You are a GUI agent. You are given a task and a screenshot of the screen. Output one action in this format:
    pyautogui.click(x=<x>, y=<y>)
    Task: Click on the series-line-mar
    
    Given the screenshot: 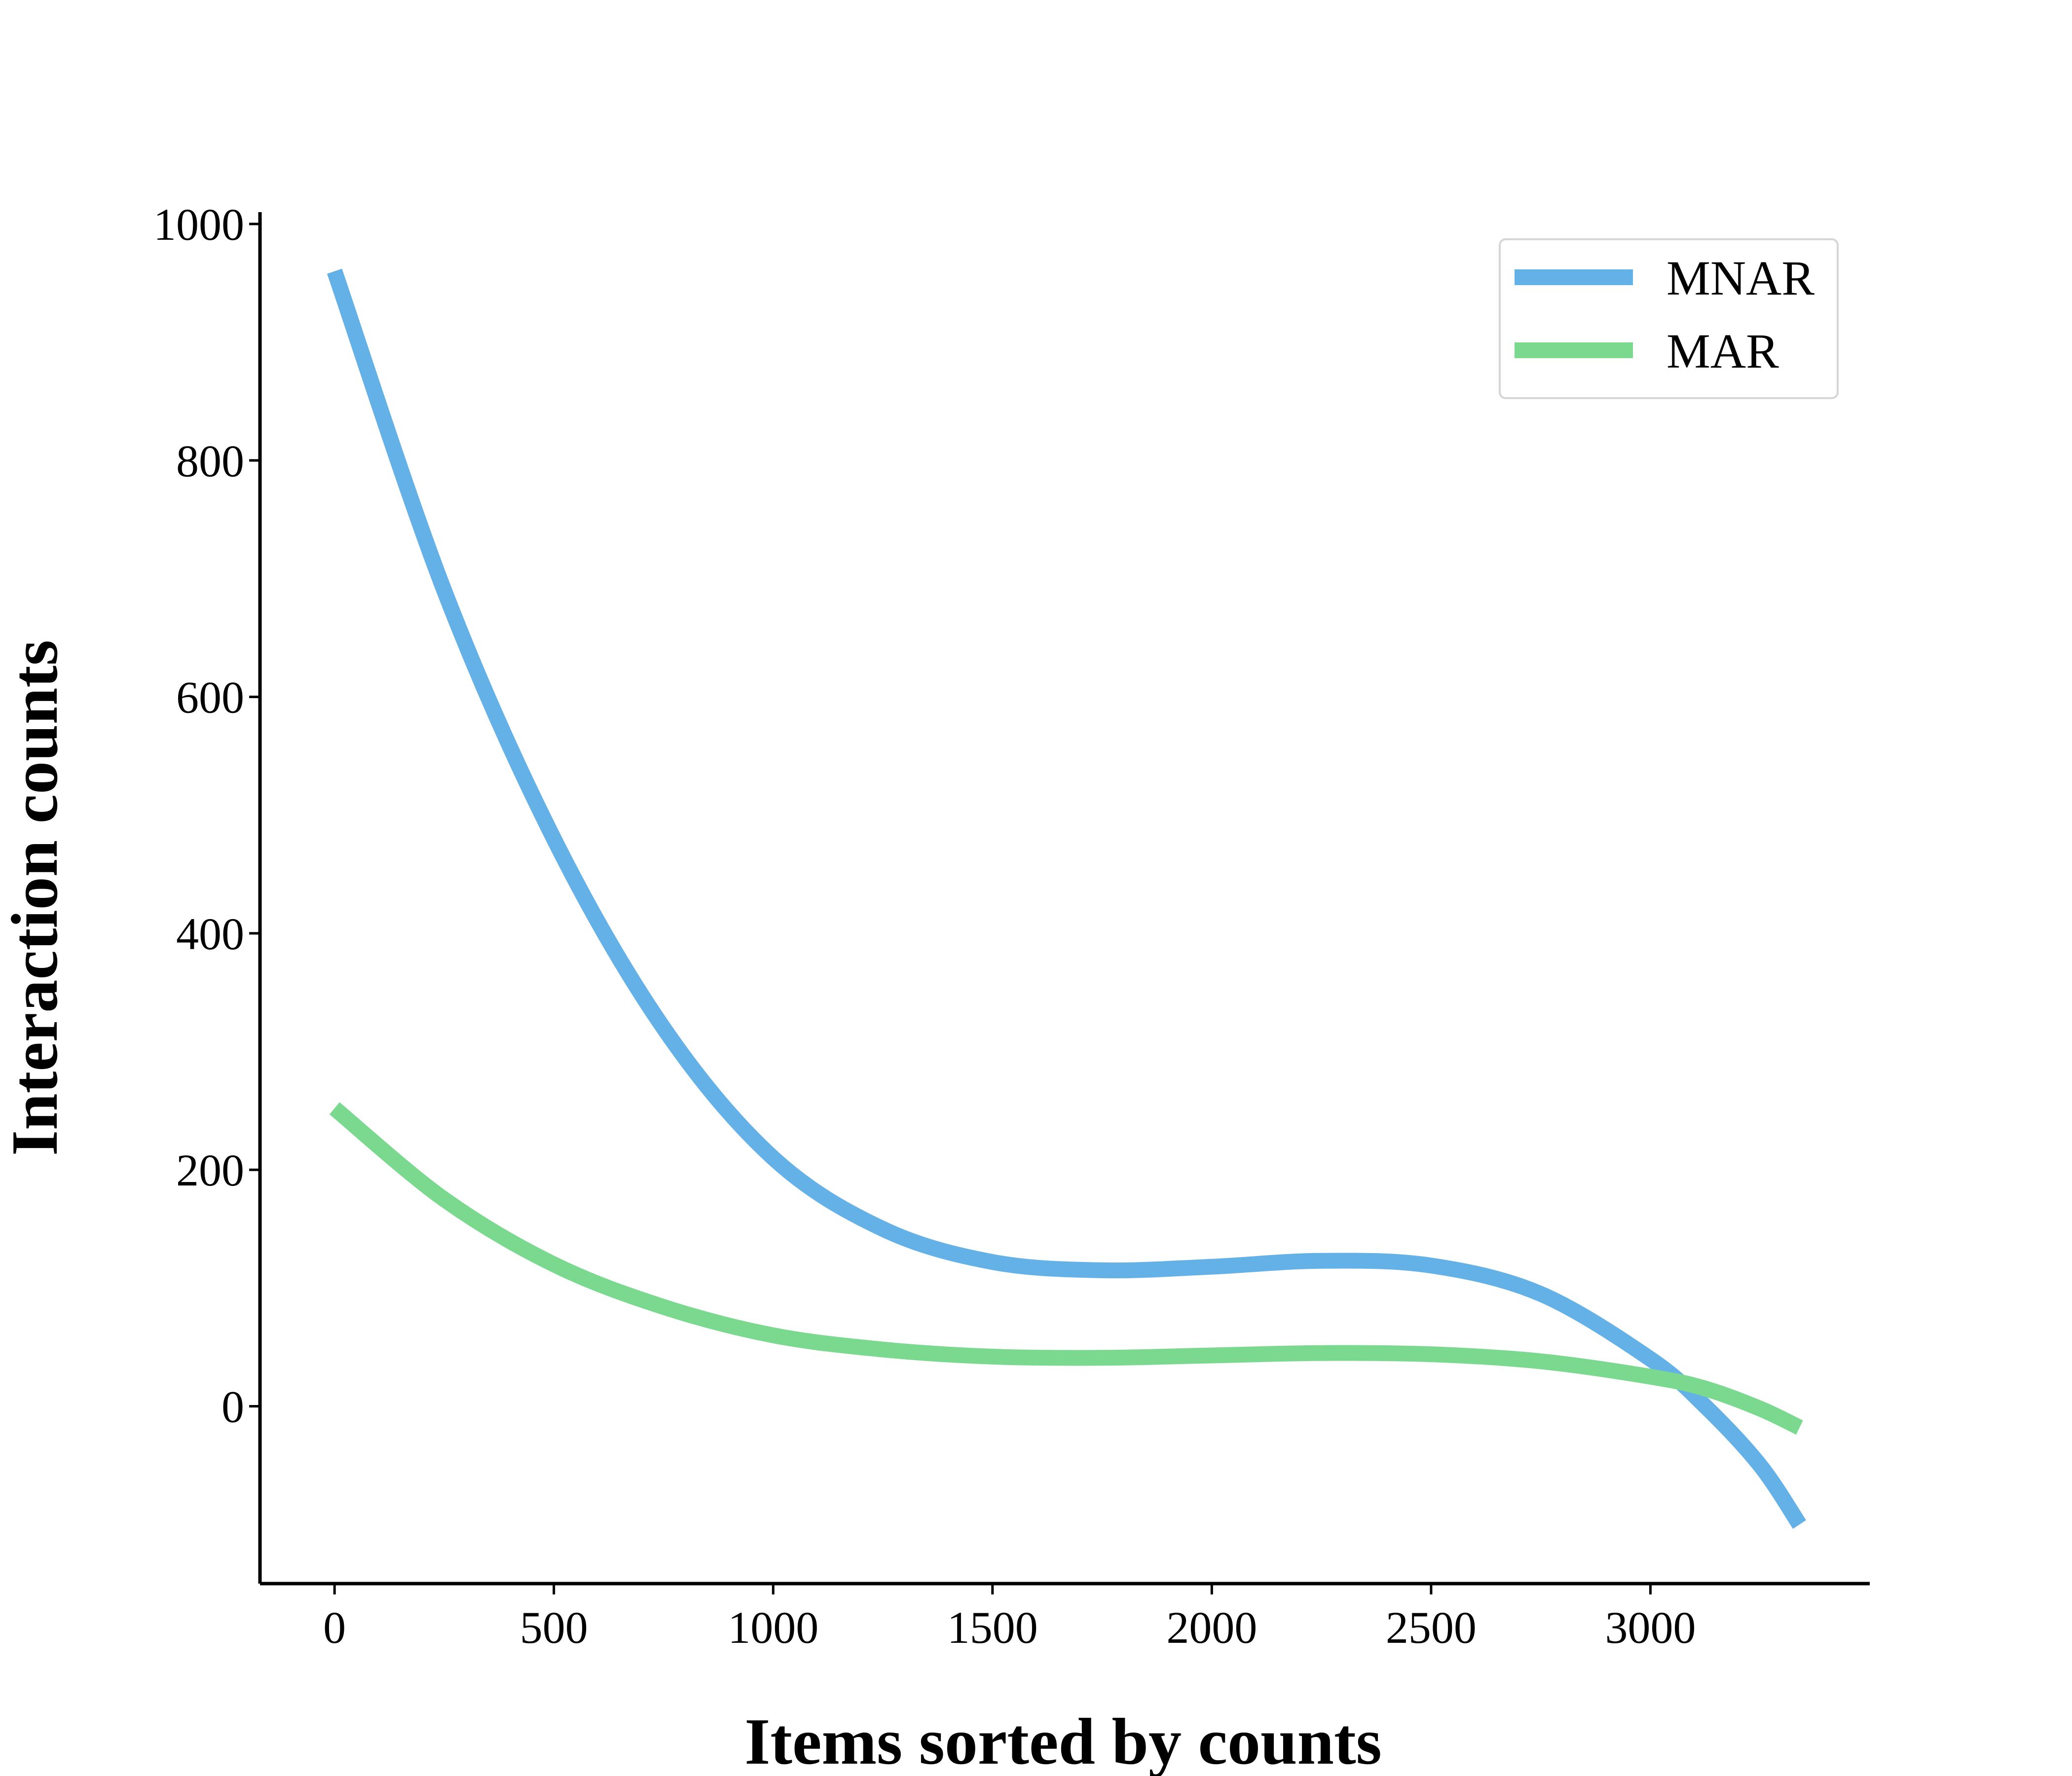 What is the action you would take?
    pyautogui.click(x=1066, y=1269)
    